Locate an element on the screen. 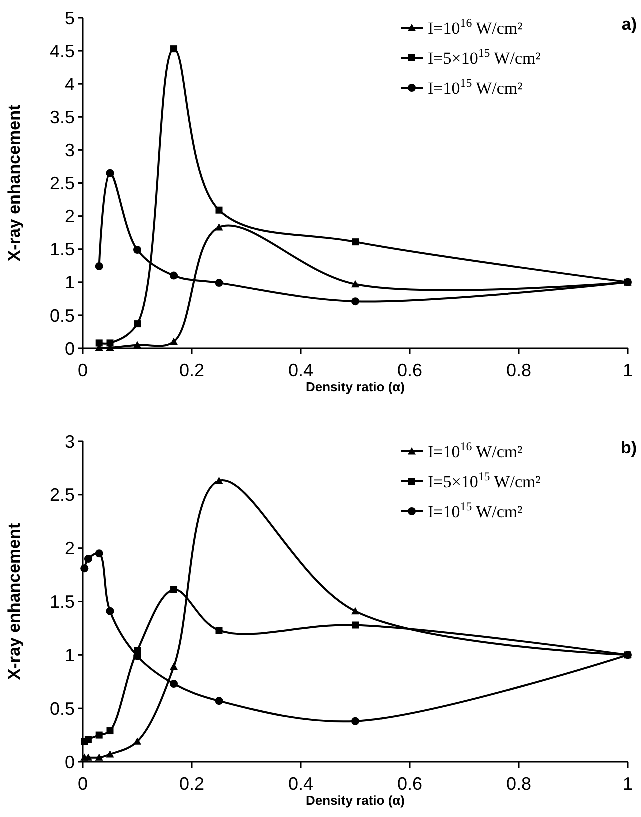  chart-title: b) is located at coordinates (628, 448).